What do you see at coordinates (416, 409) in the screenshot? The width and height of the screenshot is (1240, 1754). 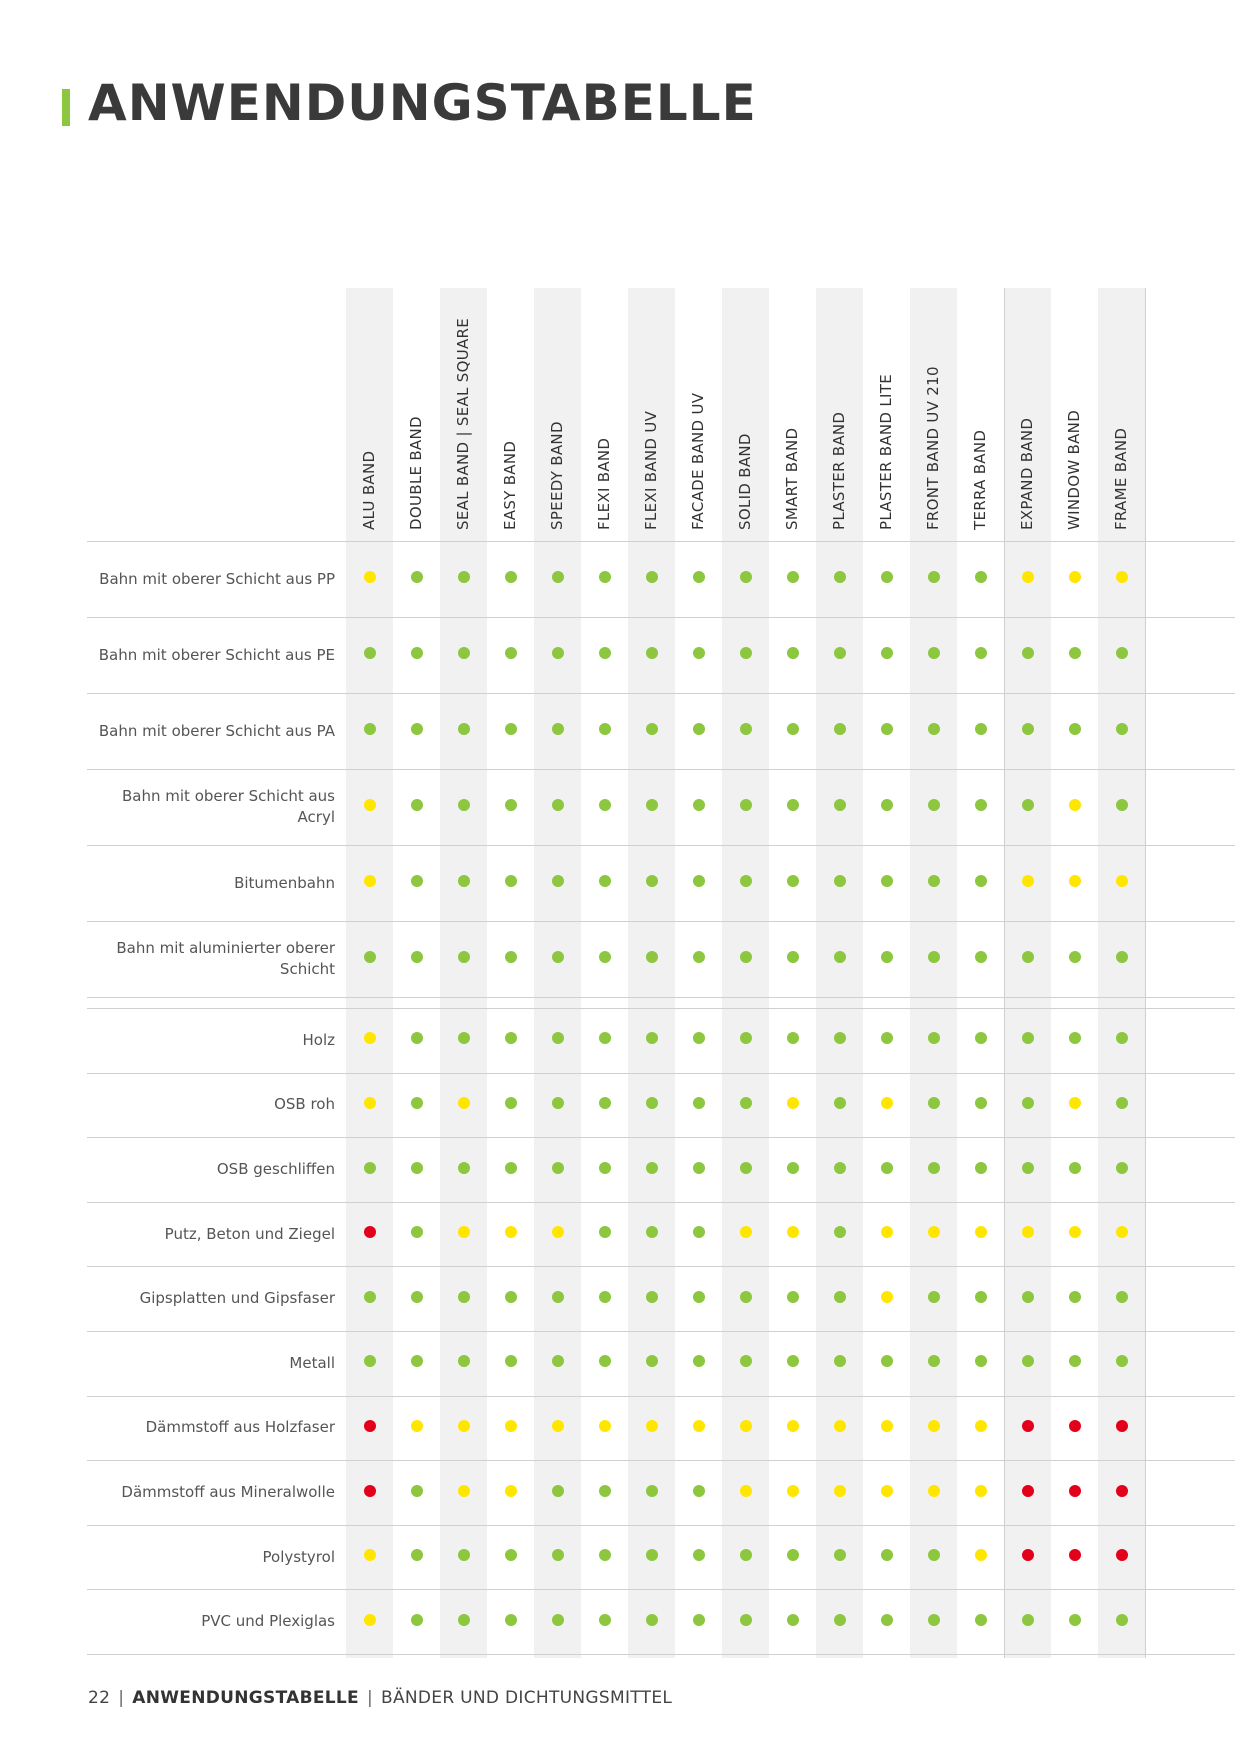 I see `column-header: DOUBLE BAND` at bounding box center [416, 409].